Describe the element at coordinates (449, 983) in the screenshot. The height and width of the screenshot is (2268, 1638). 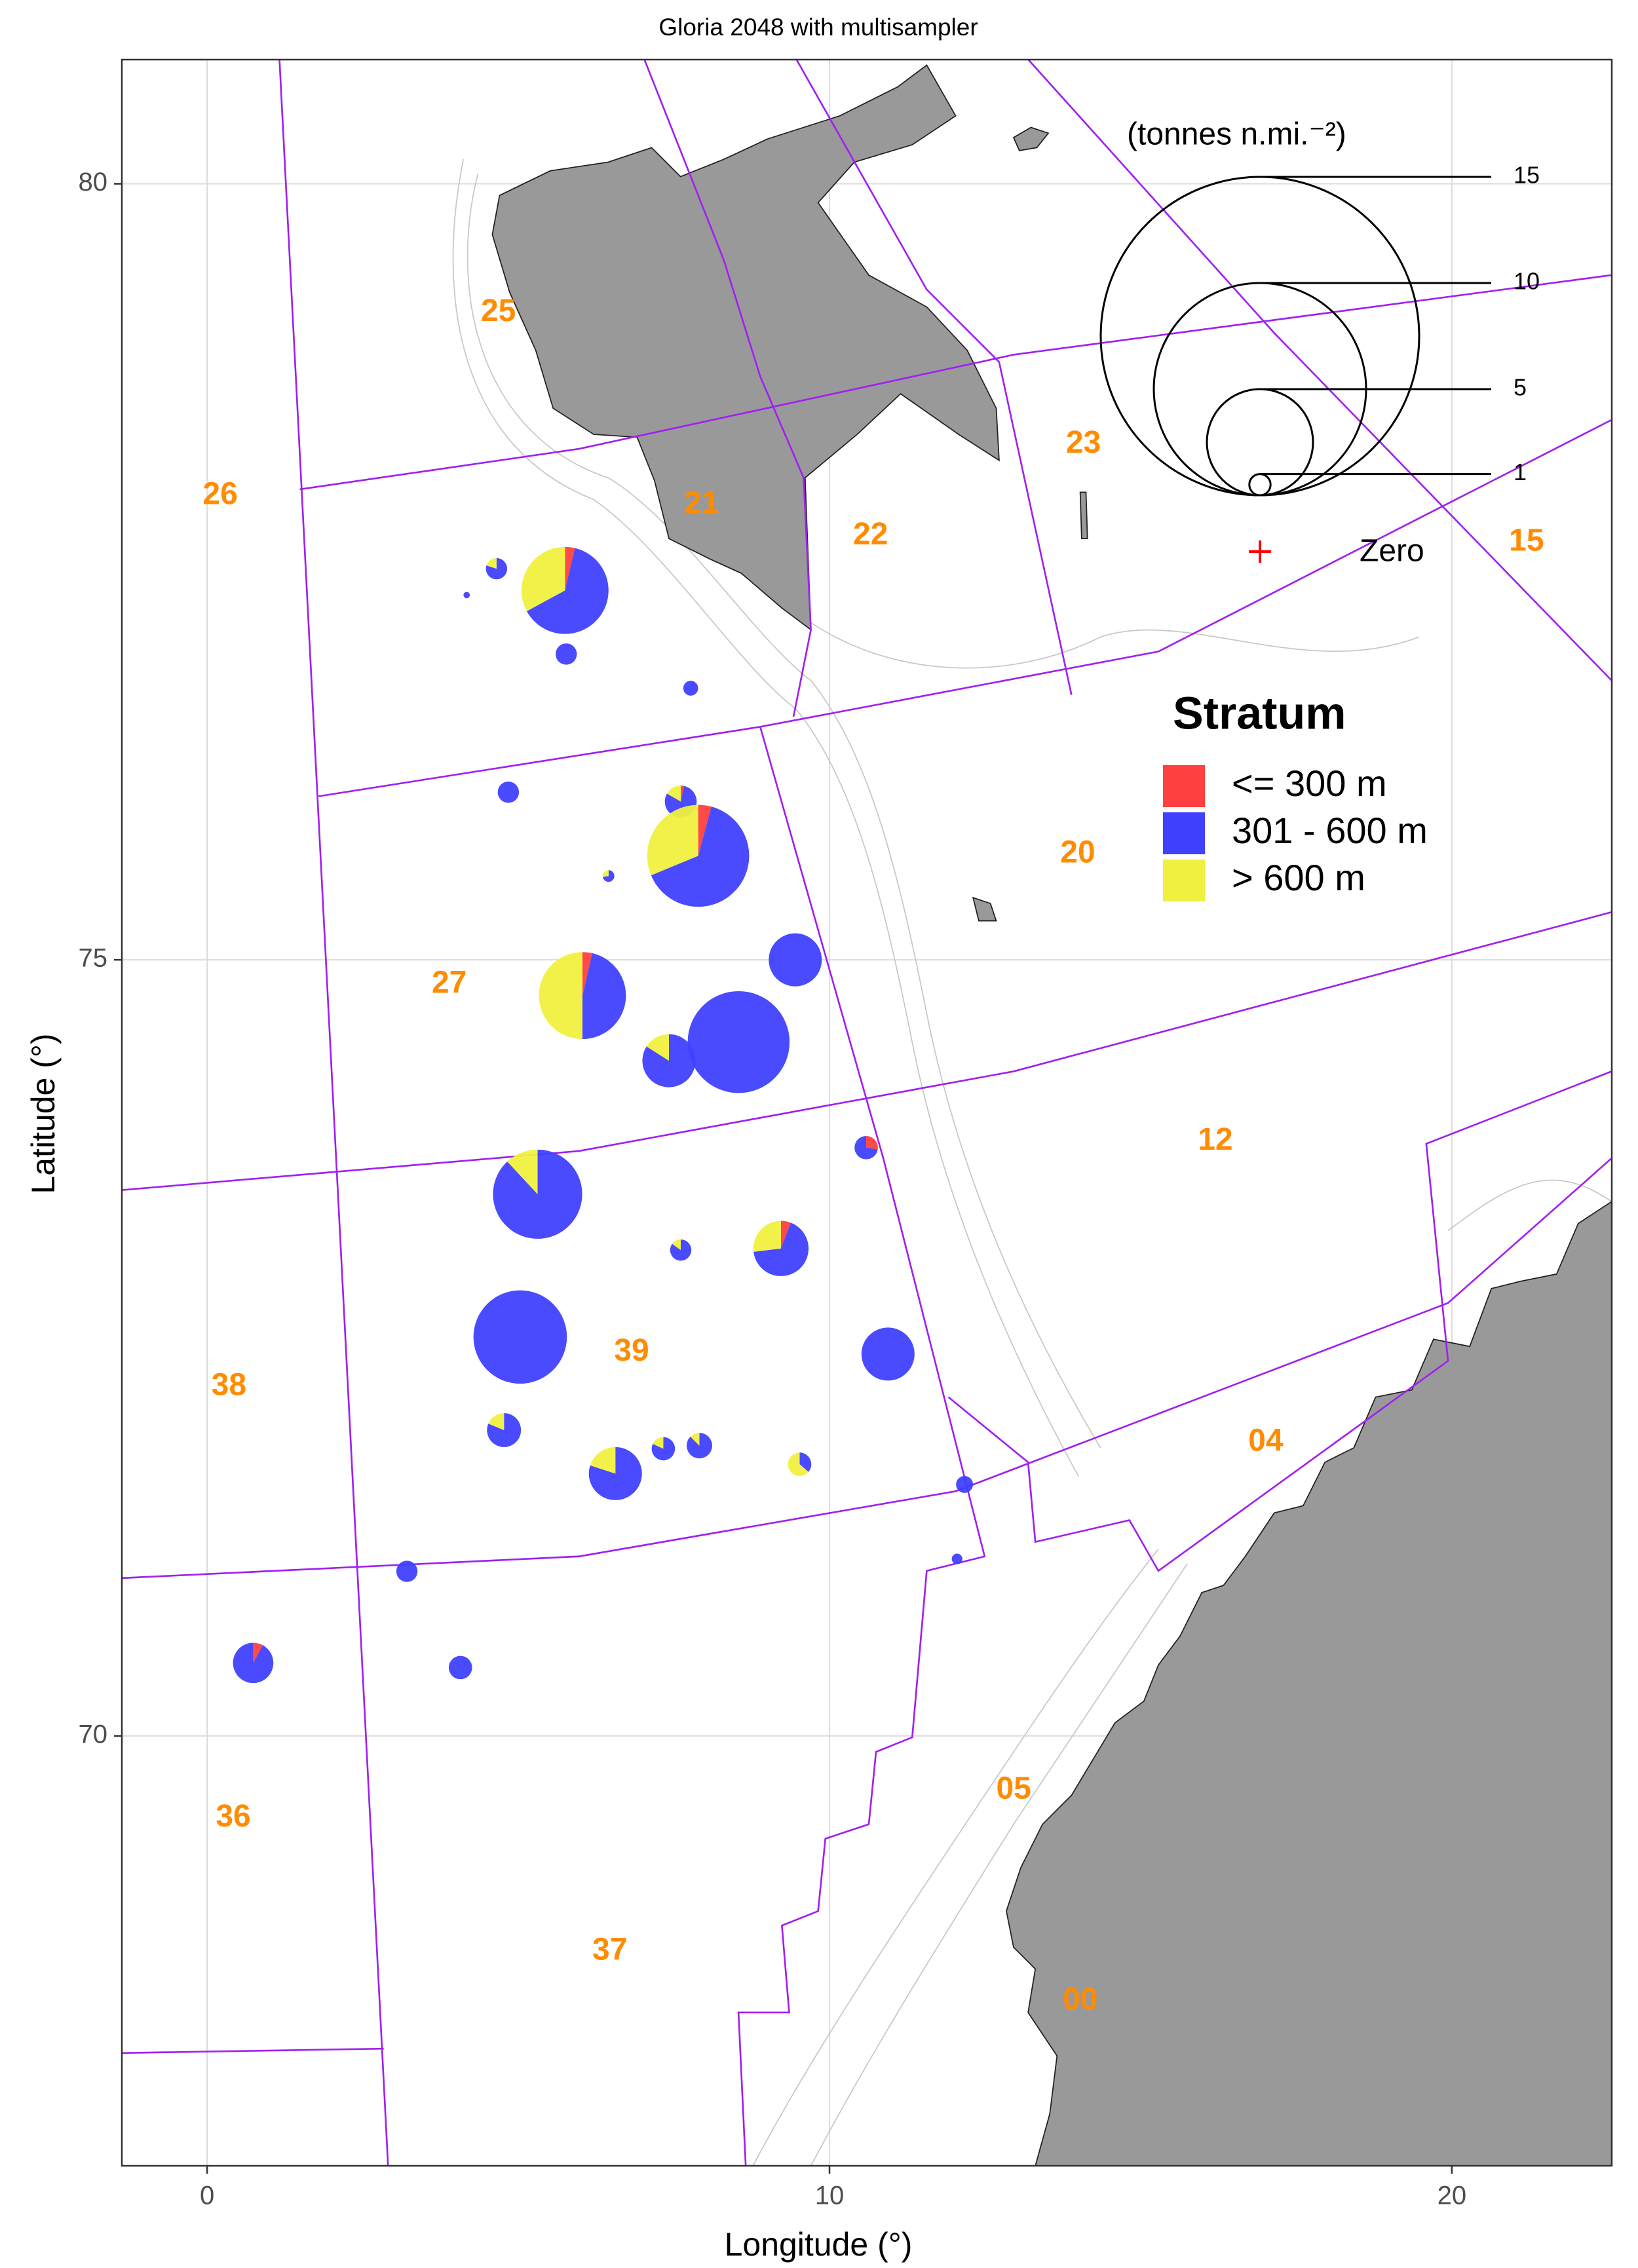
I see `region-label: 27` at that location.